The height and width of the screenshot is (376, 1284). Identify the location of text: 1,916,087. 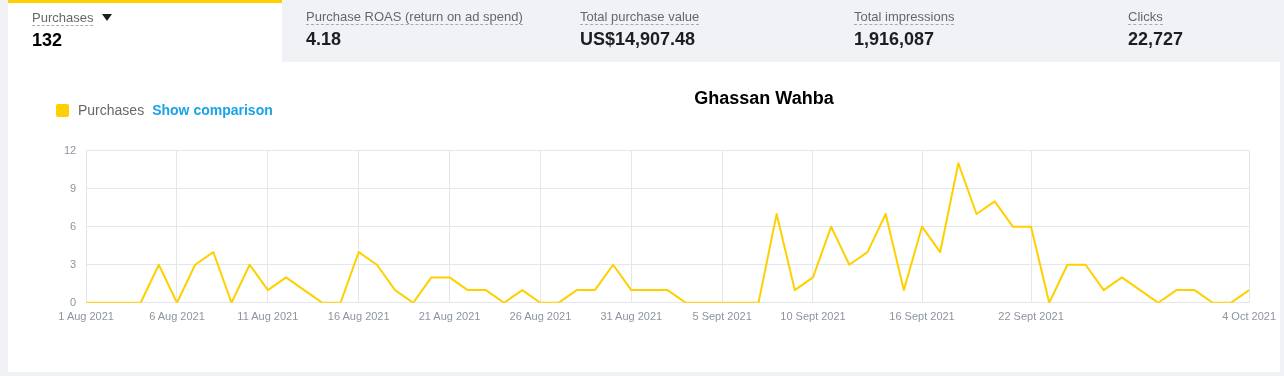
(895, 39).